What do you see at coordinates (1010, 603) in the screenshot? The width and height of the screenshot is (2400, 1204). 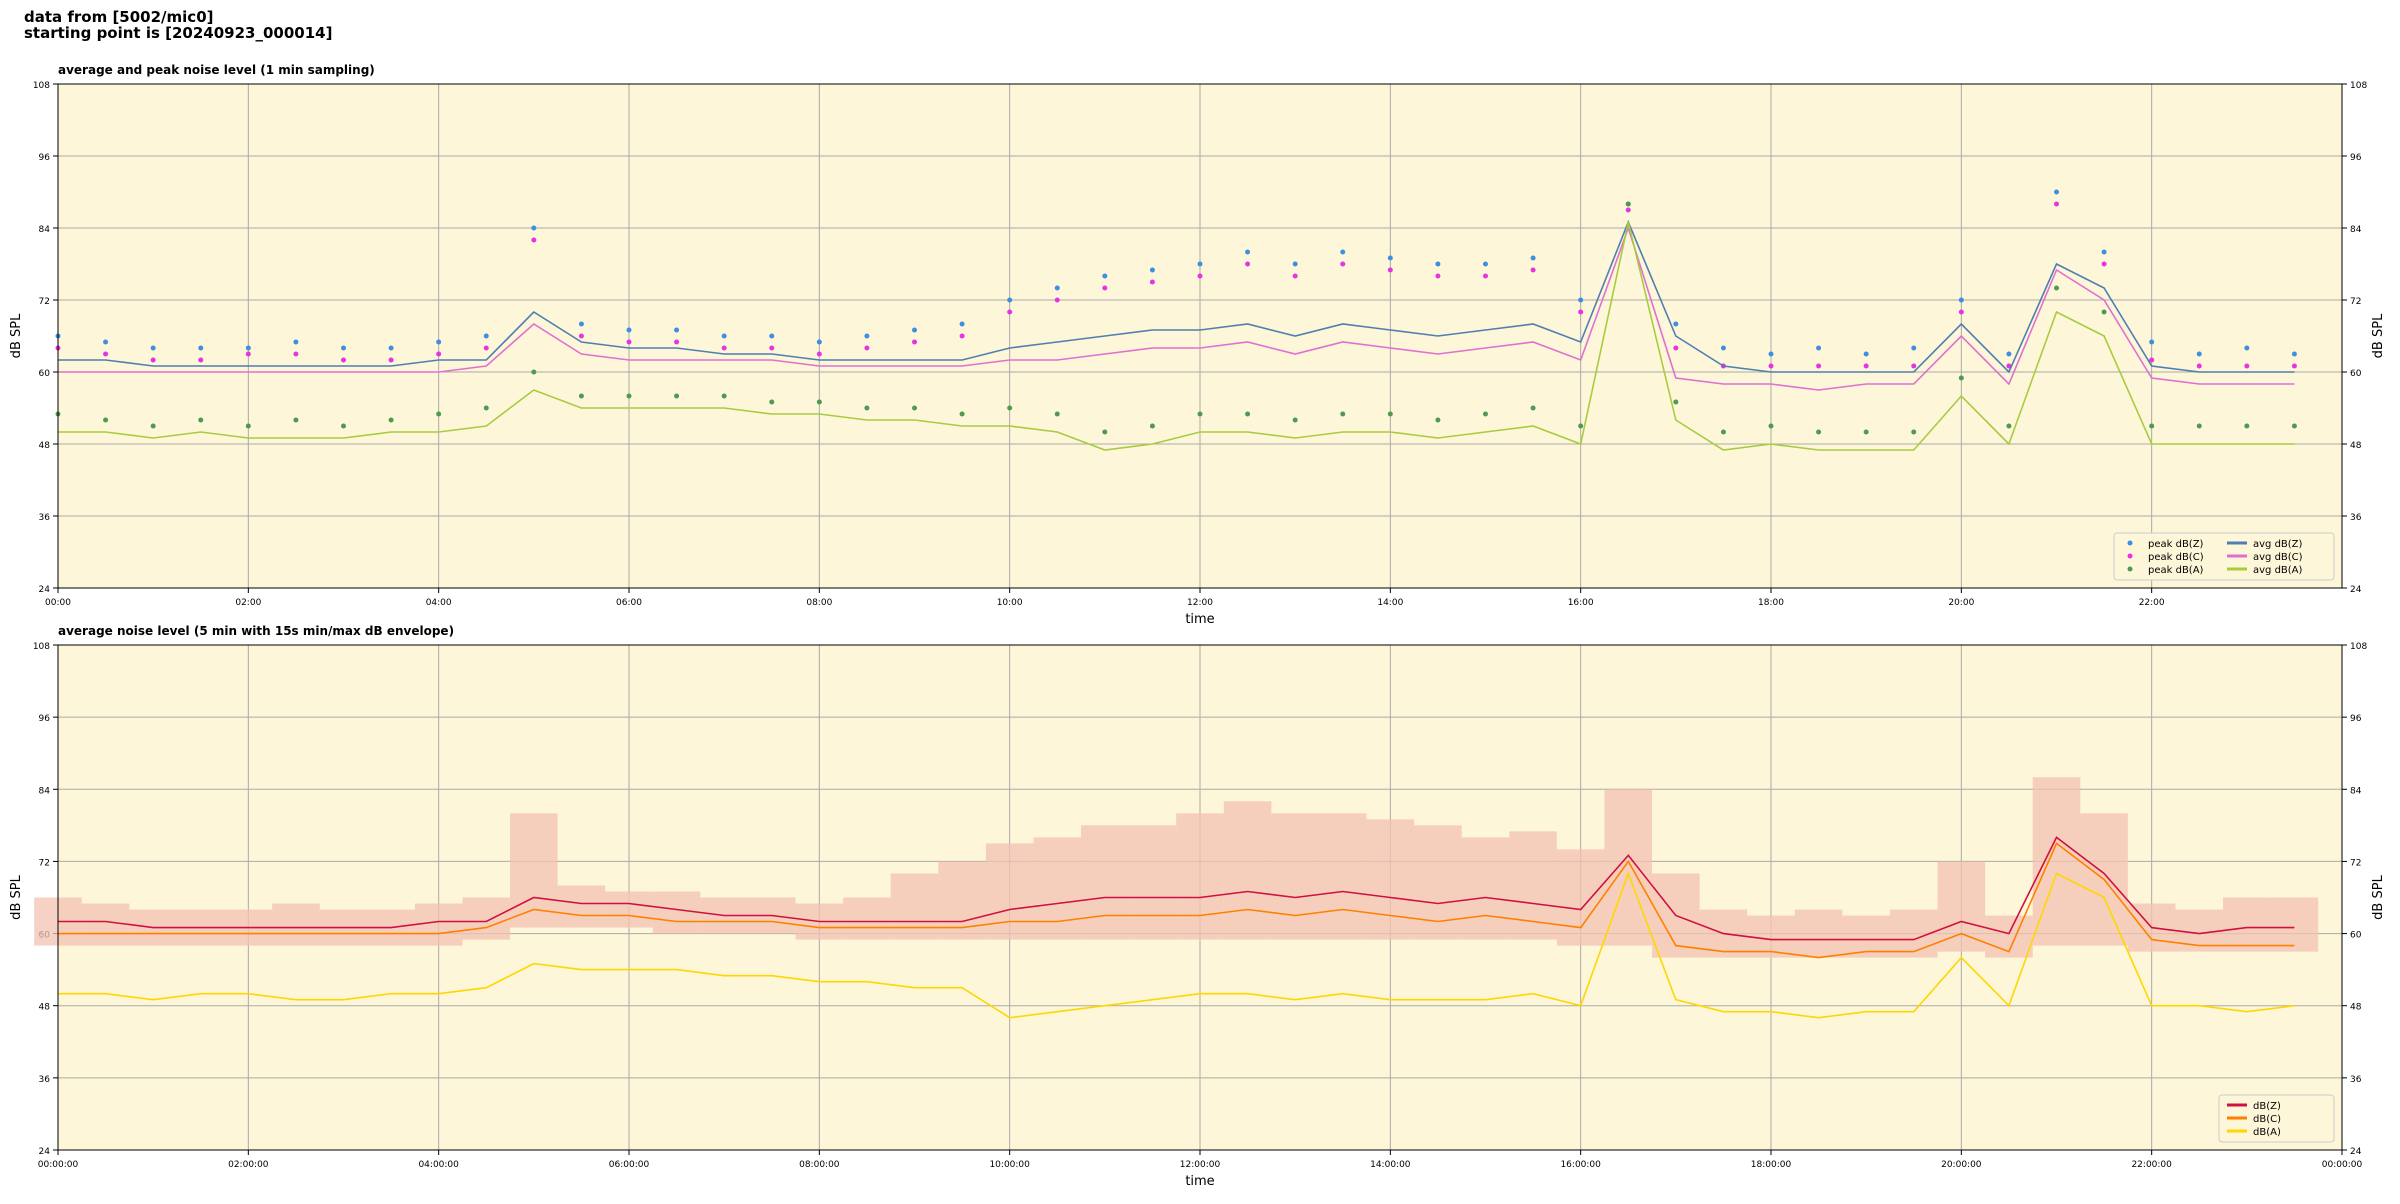 I see `x-tick-label: 10:00` at bounding box center [1010, 603].